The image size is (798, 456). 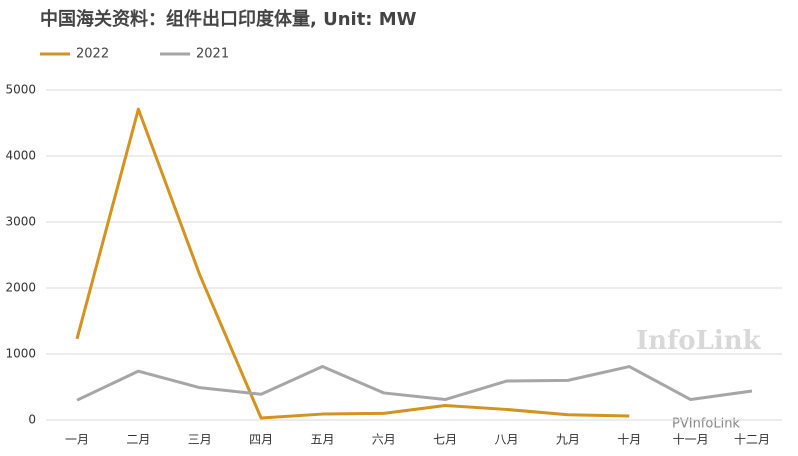 What do you see at coordinates (322, 440) in the screenshot?
I see `x-tick-label: 五月` at bounding box center [322, 440].